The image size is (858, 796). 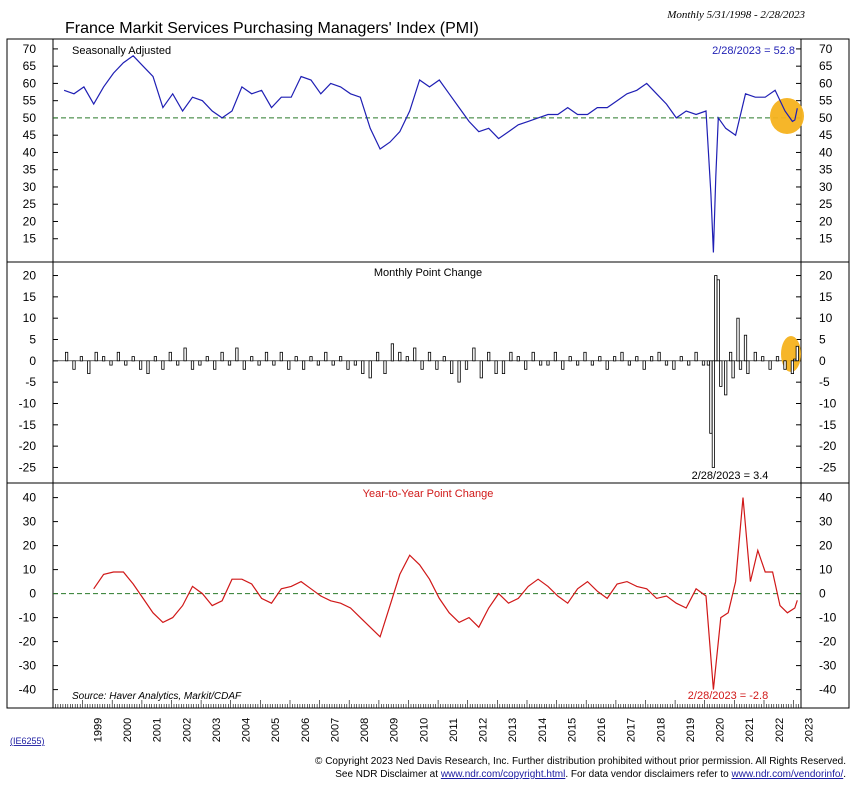 I want to click on x-year-label: 2014, so click(x=543, y=730).